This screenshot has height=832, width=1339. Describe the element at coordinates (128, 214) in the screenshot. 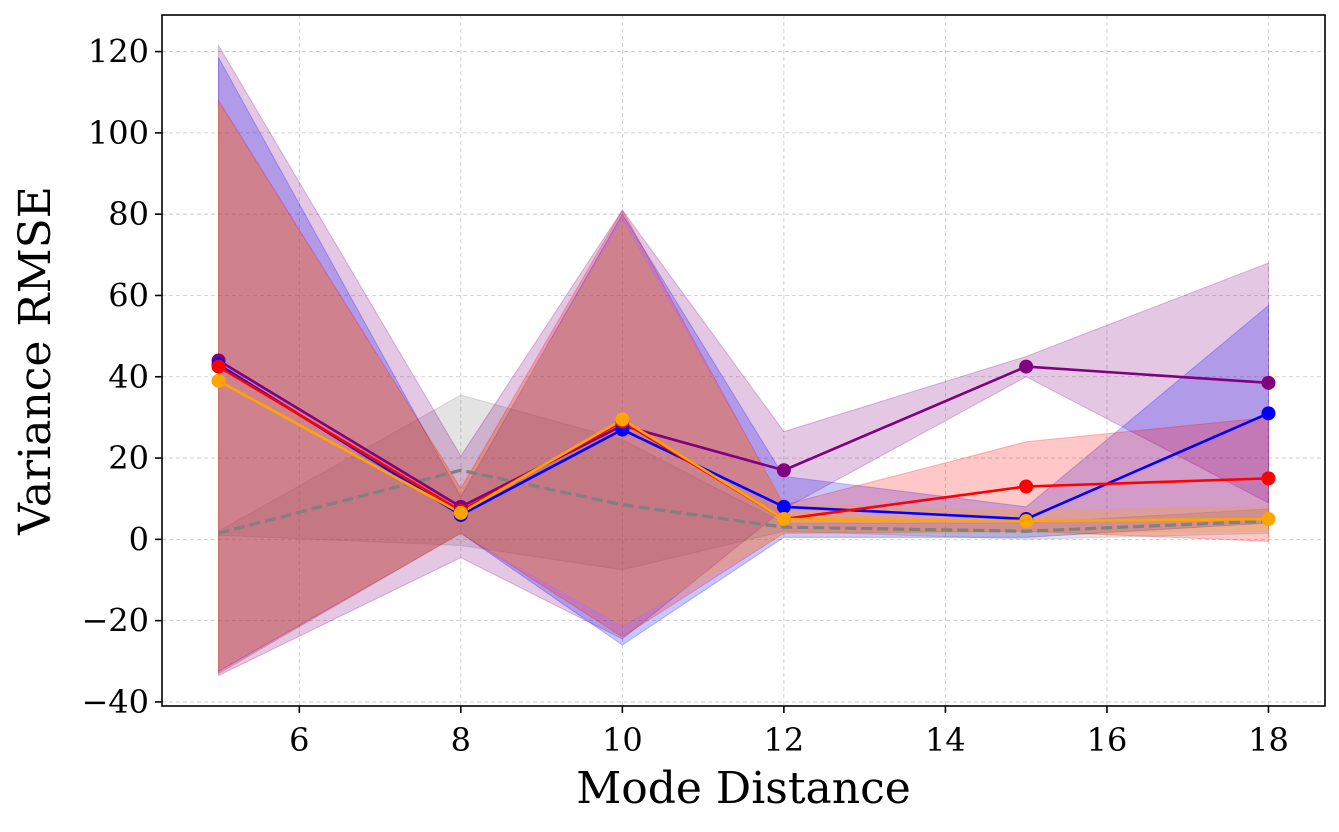

I see `y-tick-label: 80` at that location.